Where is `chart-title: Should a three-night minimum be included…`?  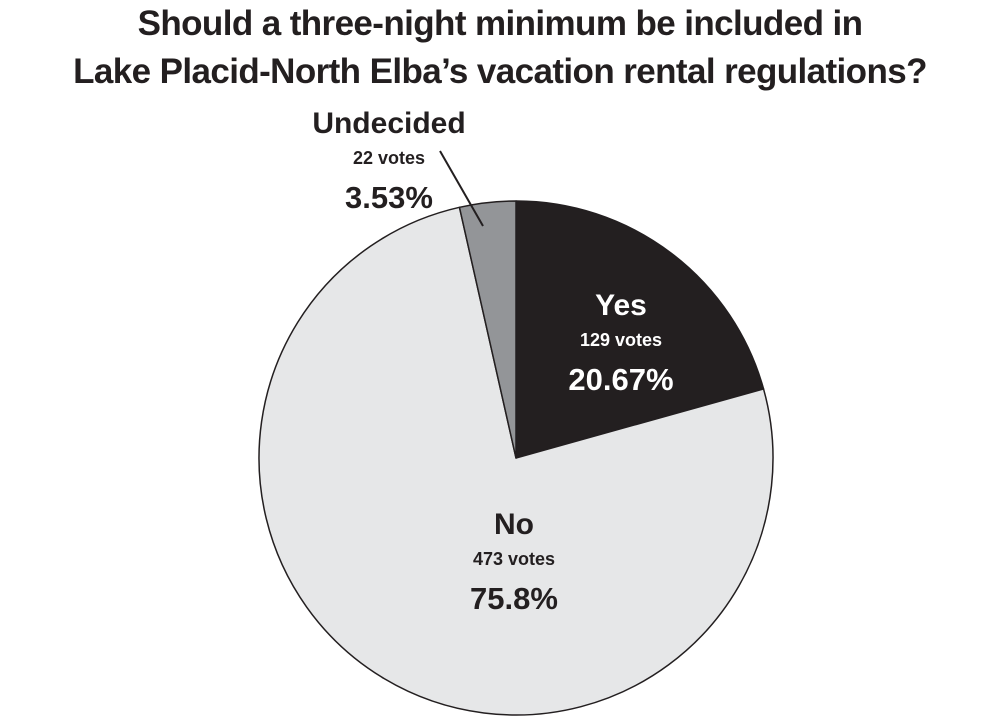 chart-title: Should a three-night minimum be included… is located at coordinates (500, 48).